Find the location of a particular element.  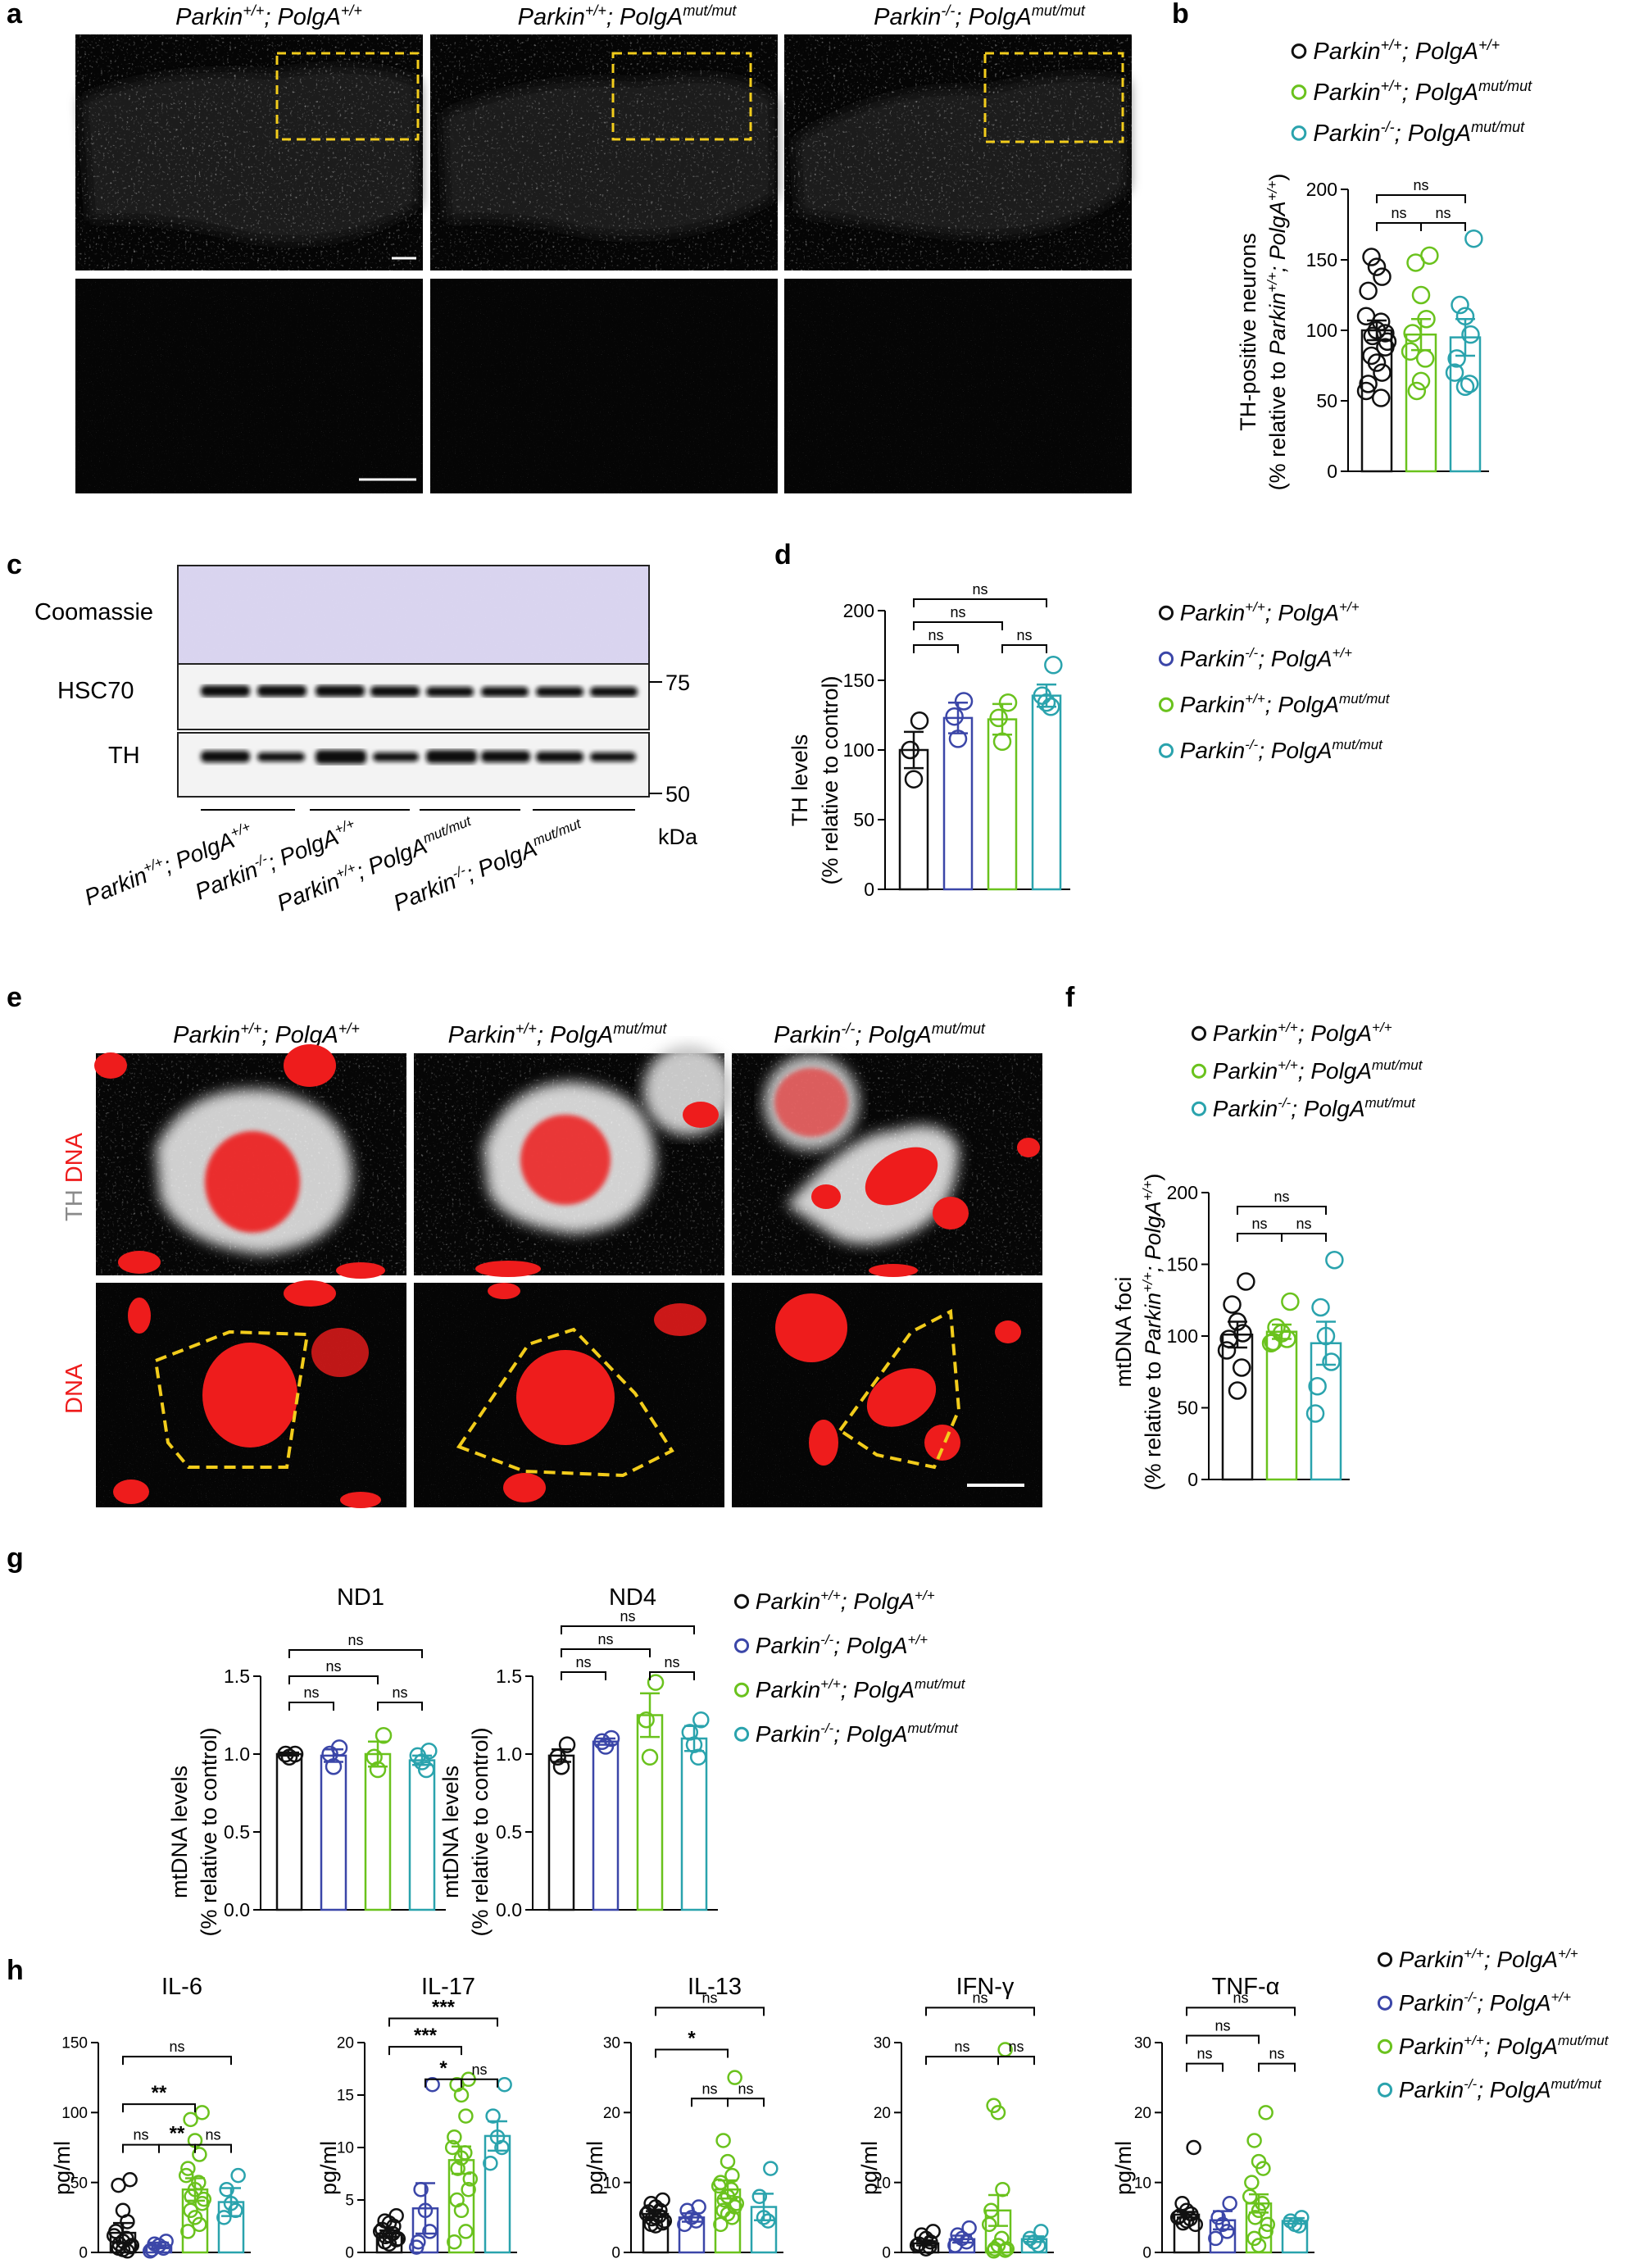

panel-a-header-1: Parkin+/+; PolgA+/+ is located at coordinates (268, 16).